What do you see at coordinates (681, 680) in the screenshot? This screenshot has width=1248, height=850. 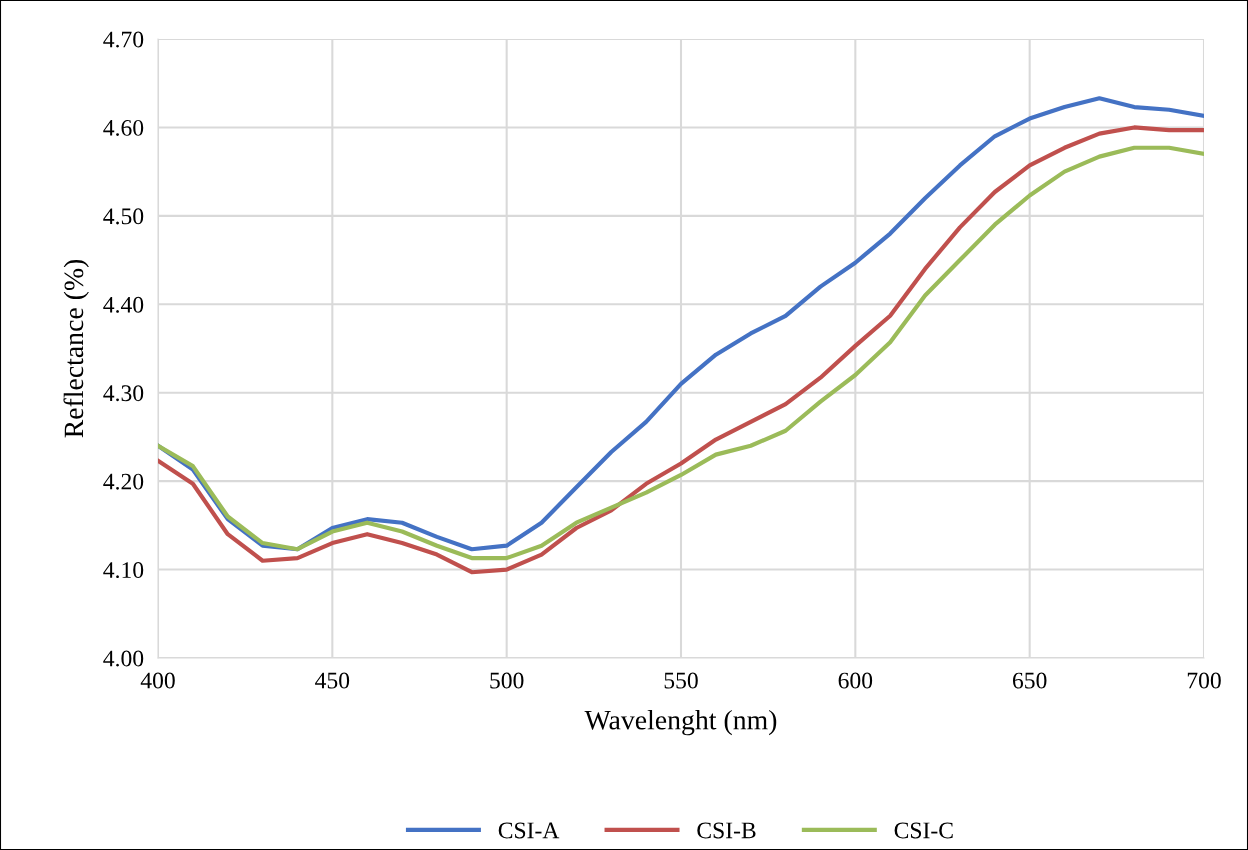 I see `x-tick-label: 550` at bounding box center [681, 680].